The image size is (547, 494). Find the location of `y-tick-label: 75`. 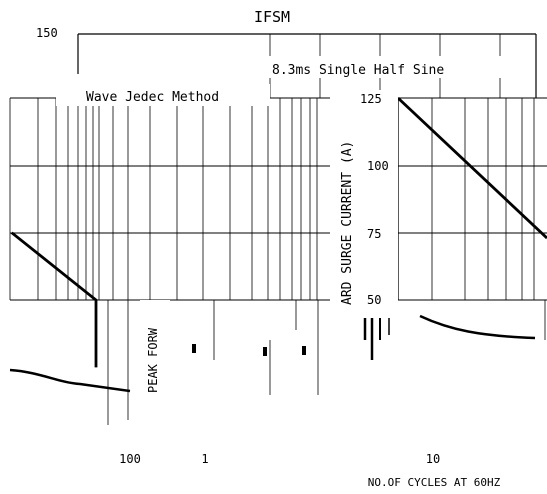

y-tick-label: 75 is located at coordinates (374, 234).